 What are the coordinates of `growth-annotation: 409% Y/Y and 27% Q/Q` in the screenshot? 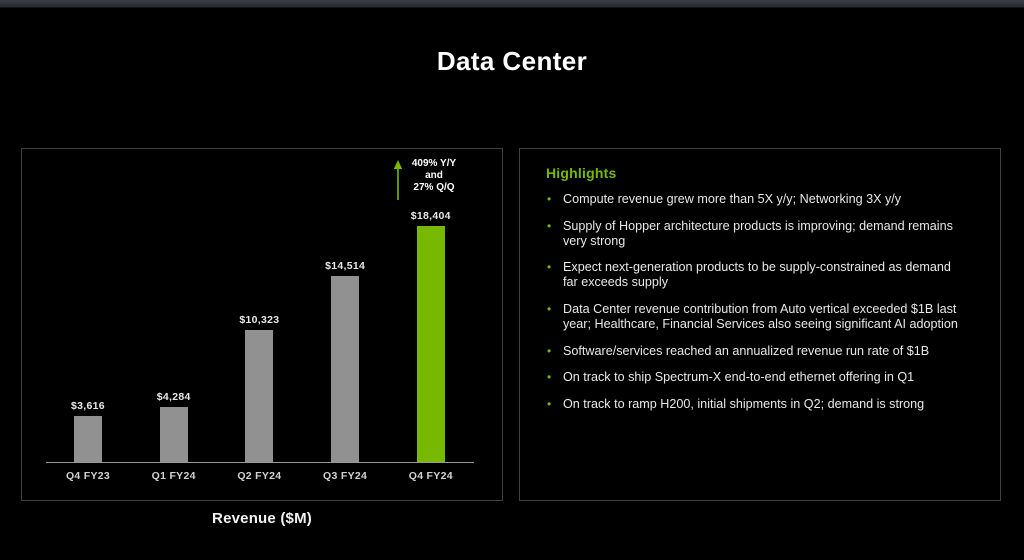 It's located at (434, 176).